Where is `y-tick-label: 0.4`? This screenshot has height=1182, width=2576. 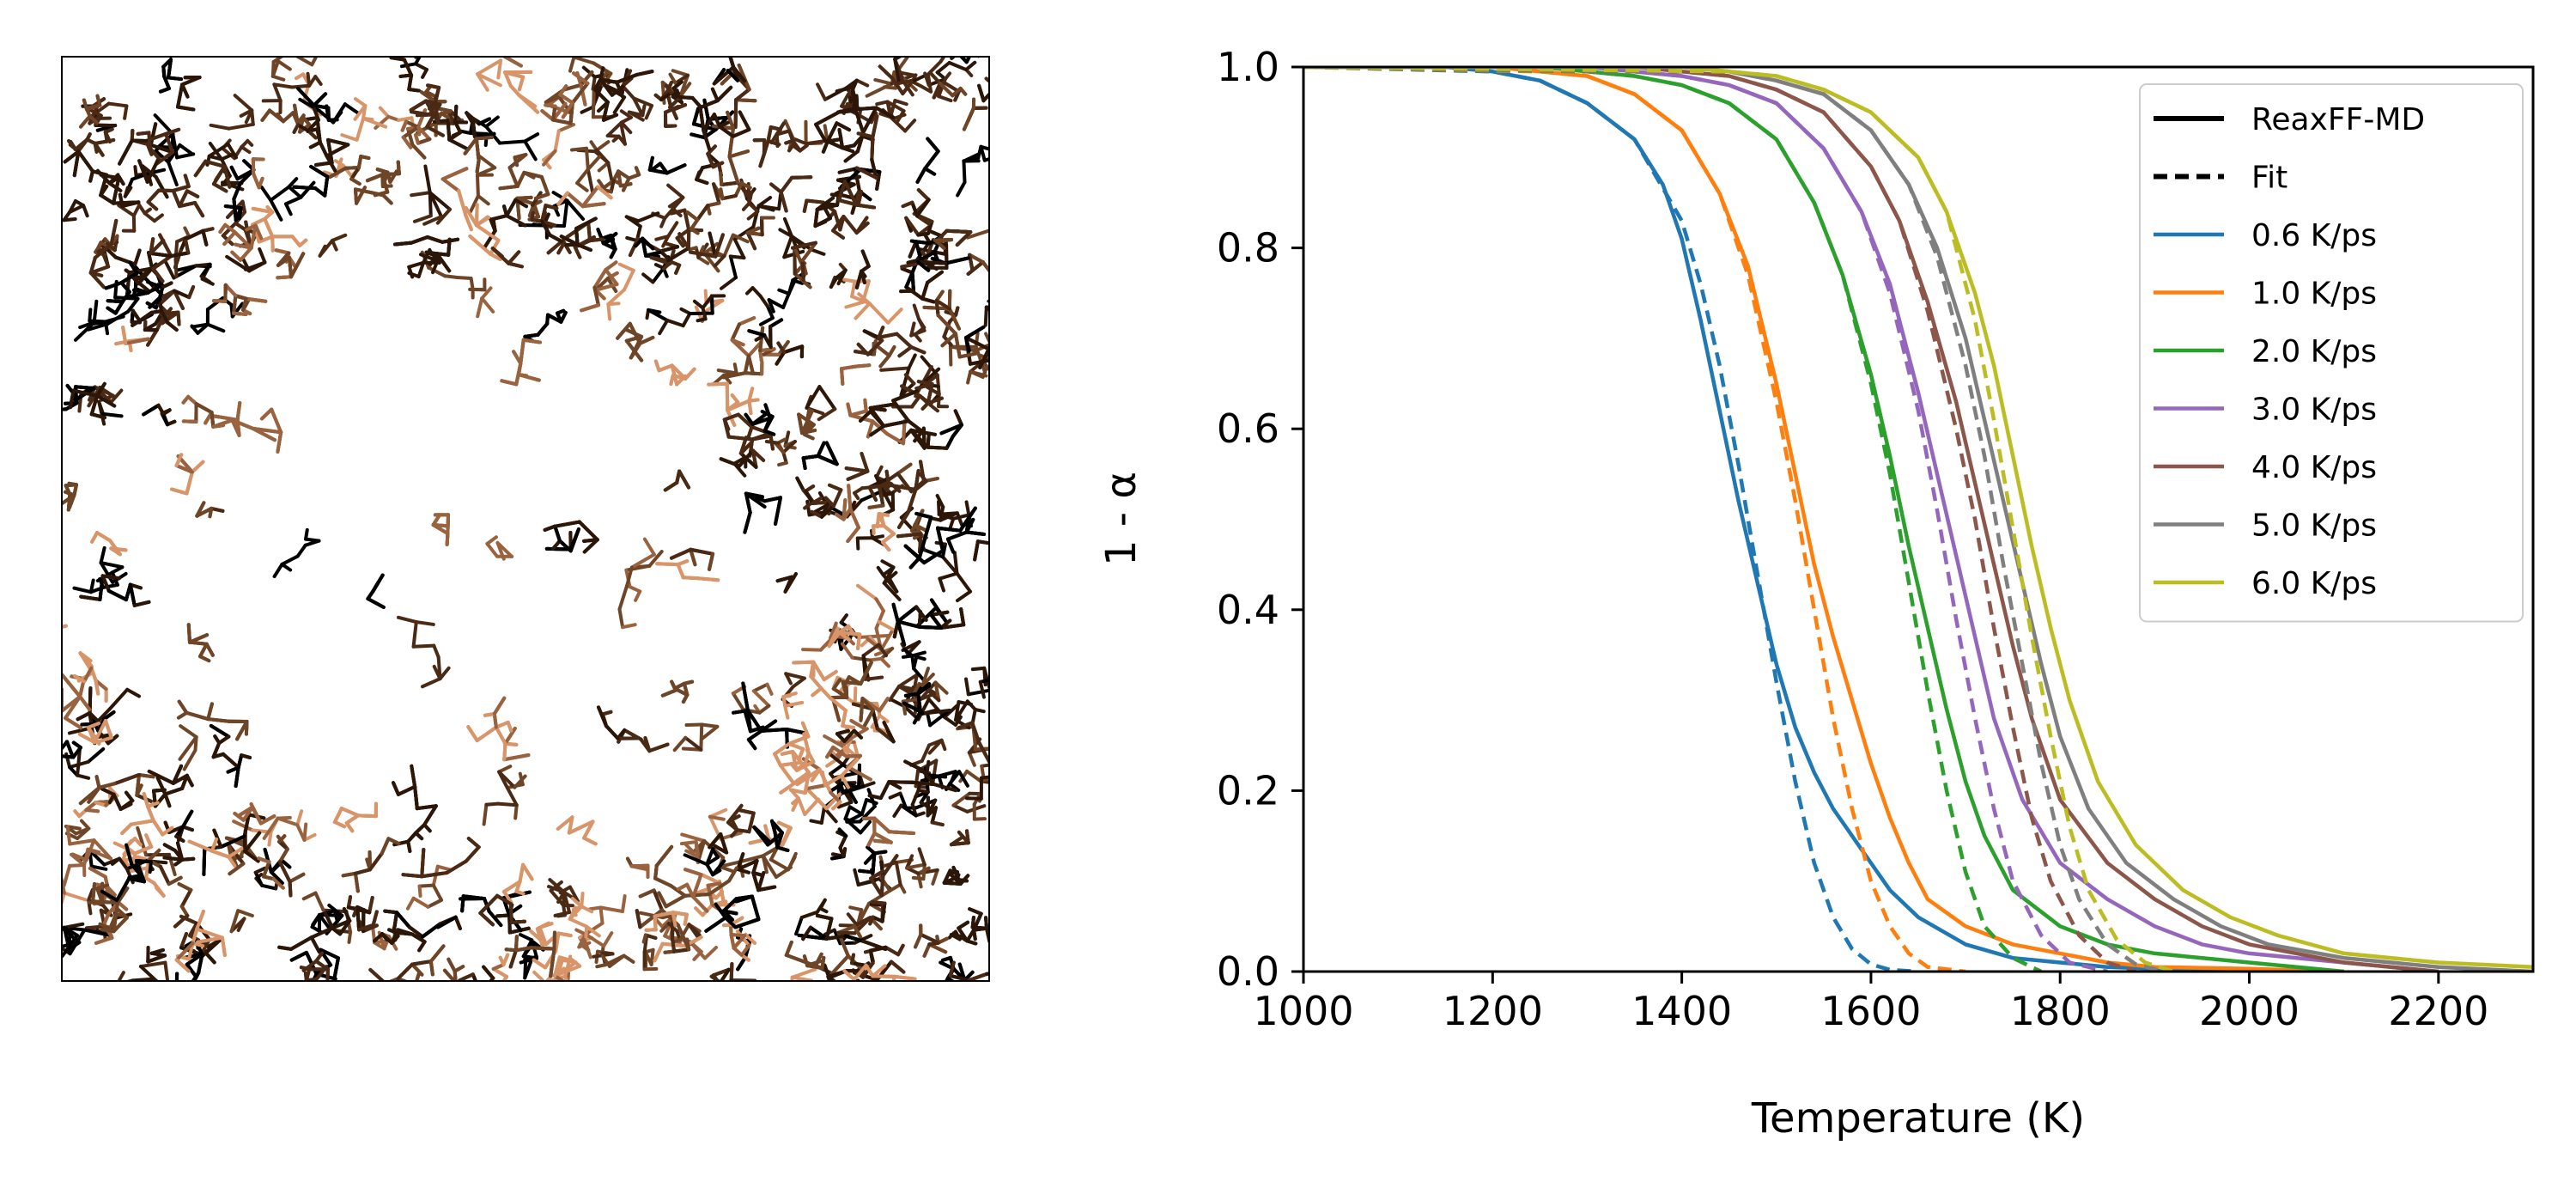 y-tick-label: 0.4 is located at coordinates (1248, 610).